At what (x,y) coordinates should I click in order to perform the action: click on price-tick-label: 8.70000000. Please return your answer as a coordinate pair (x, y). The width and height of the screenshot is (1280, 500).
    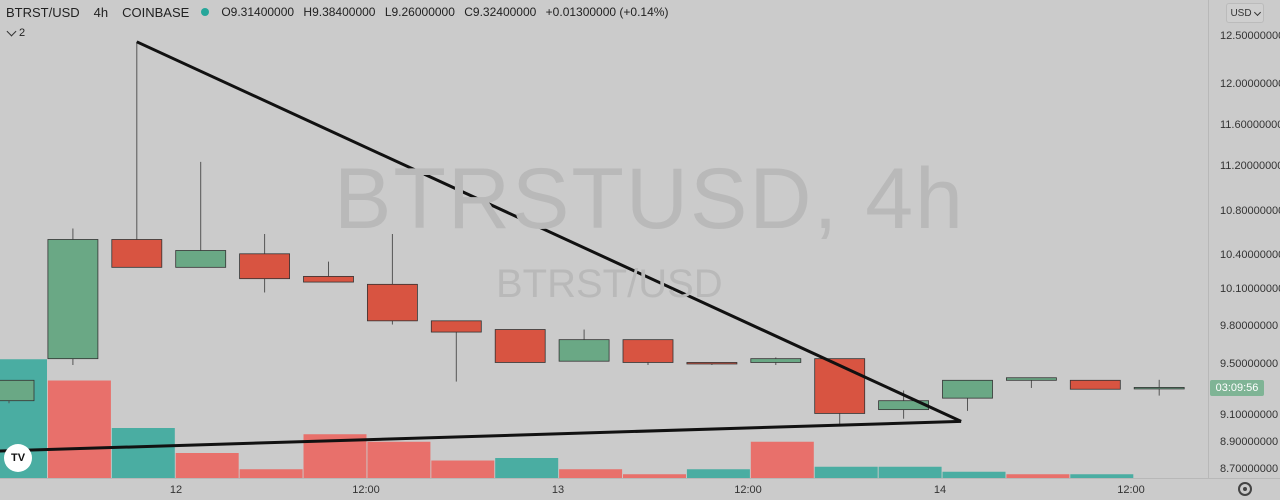
    Looking at the image, I should click on (1249, 469).